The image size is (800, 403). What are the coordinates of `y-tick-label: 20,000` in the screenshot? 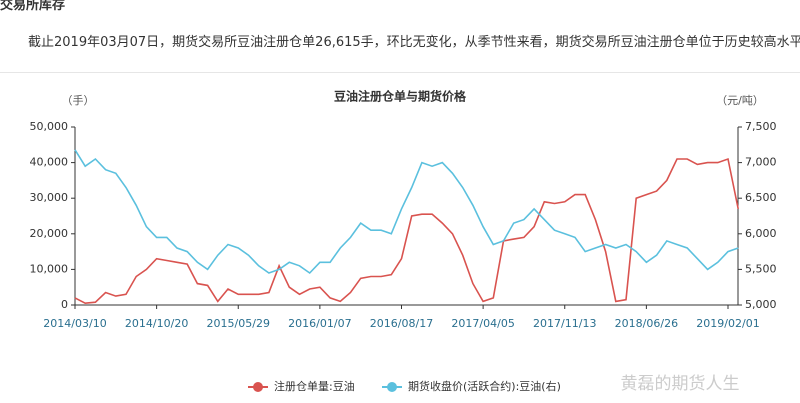 It's located at (49, 233).